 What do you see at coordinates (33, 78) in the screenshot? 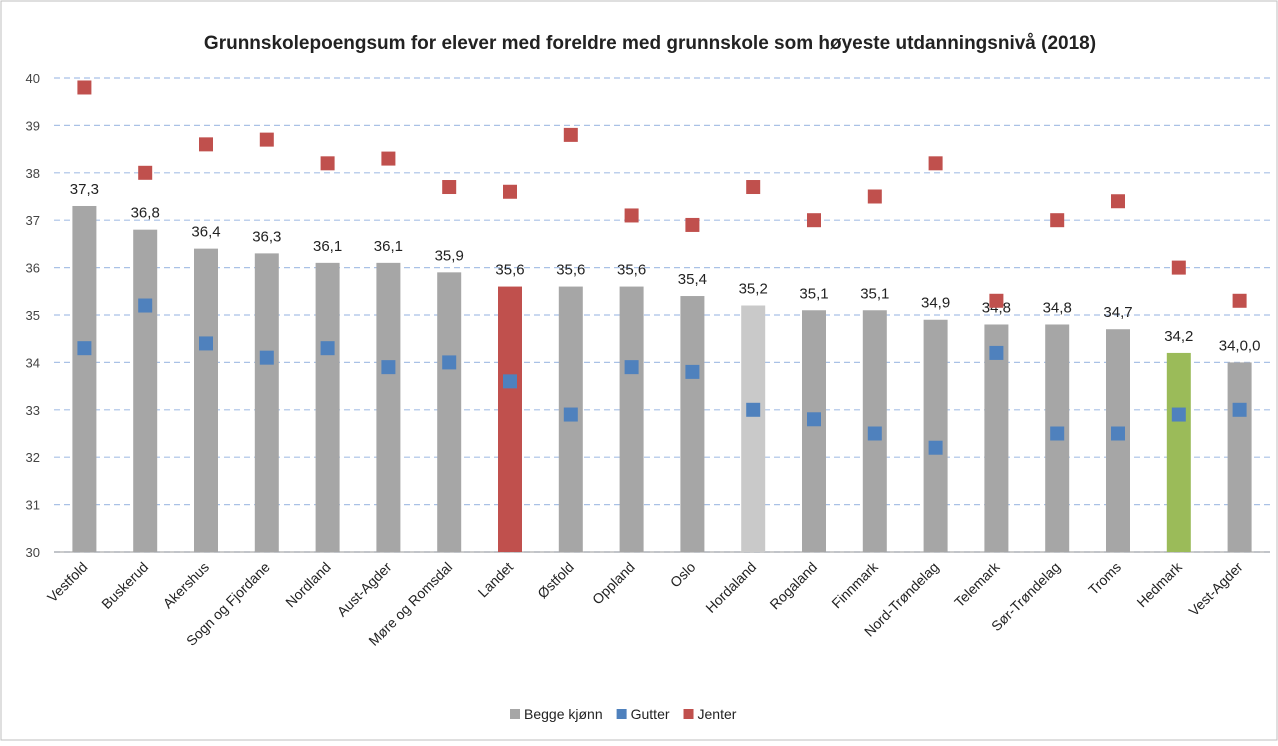
I see `y-tick-label: 40` at bounding box center [33, 78].